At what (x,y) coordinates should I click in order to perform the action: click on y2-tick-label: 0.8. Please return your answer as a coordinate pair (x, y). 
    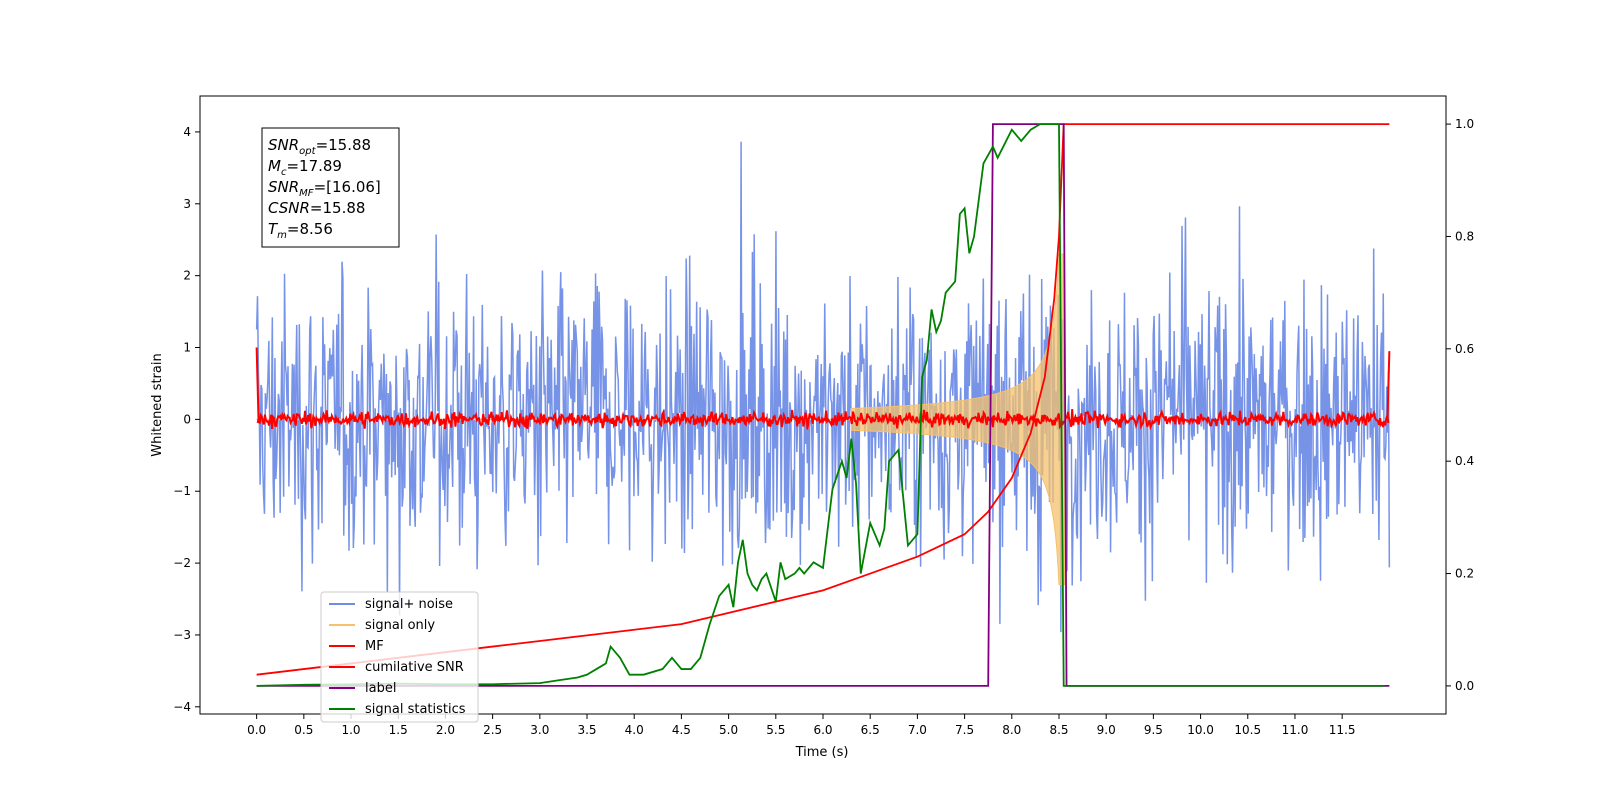
    Looking at the image, I should click on (1464, 236).